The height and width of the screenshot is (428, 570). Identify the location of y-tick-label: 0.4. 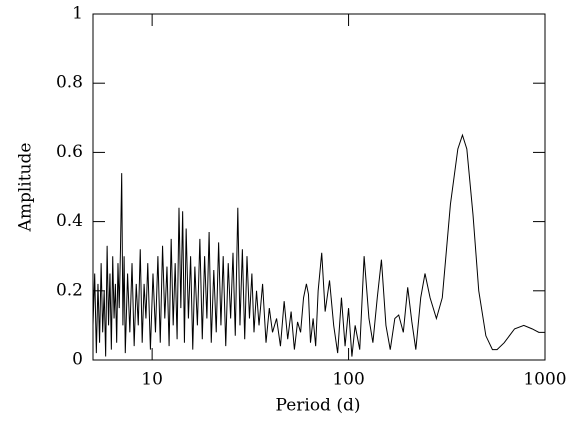
(69, 221).